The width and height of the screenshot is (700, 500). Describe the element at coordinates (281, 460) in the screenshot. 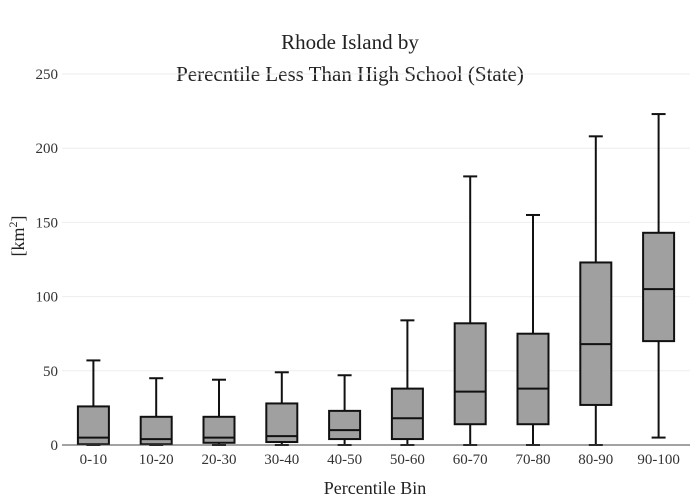

I see `x-tick-label: 30-40` at that location.